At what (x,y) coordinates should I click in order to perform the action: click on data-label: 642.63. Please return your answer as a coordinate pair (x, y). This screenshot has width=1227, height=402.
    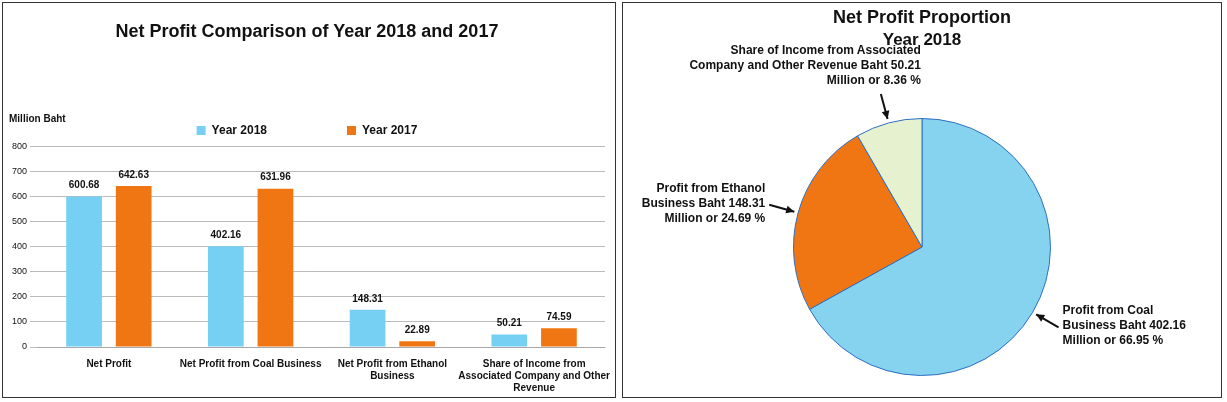
    Looking at the image, I should click on (134, 174).